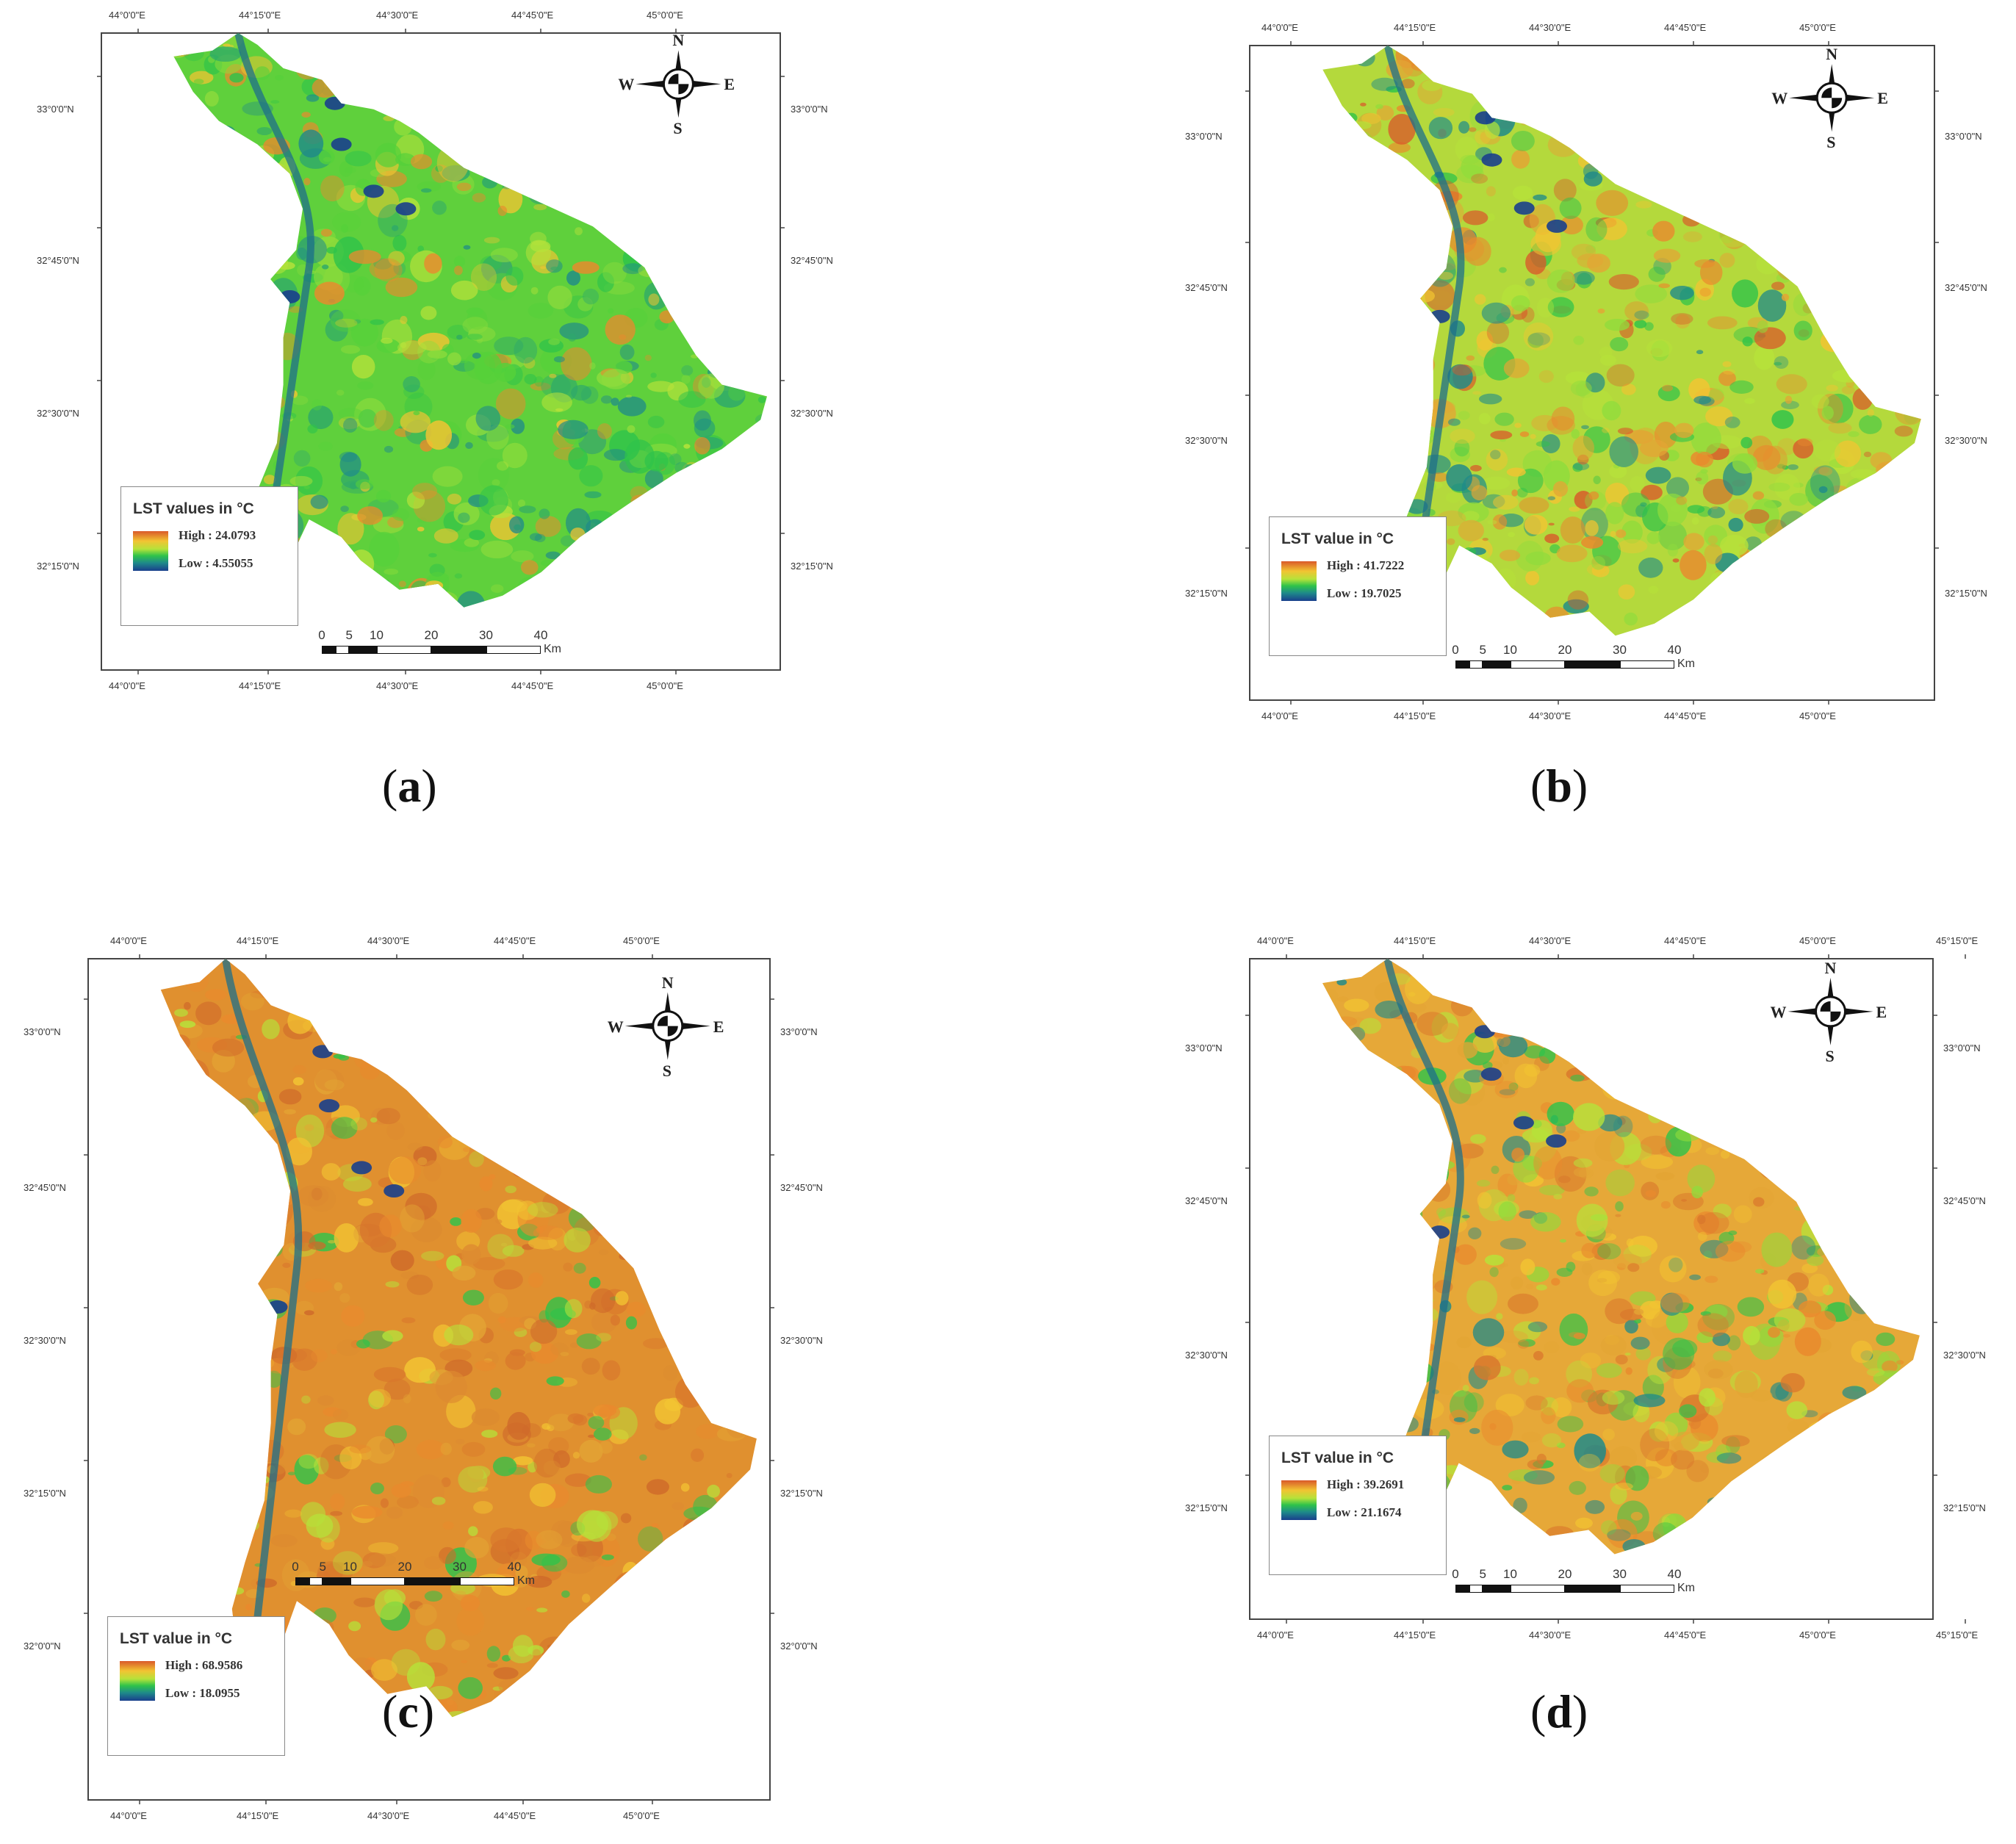  What do you see at coordinates (398, 685) in the screenshot?
I see `lon-tick-bottom: 44°30'0"E` at bounding box center [398, 685].